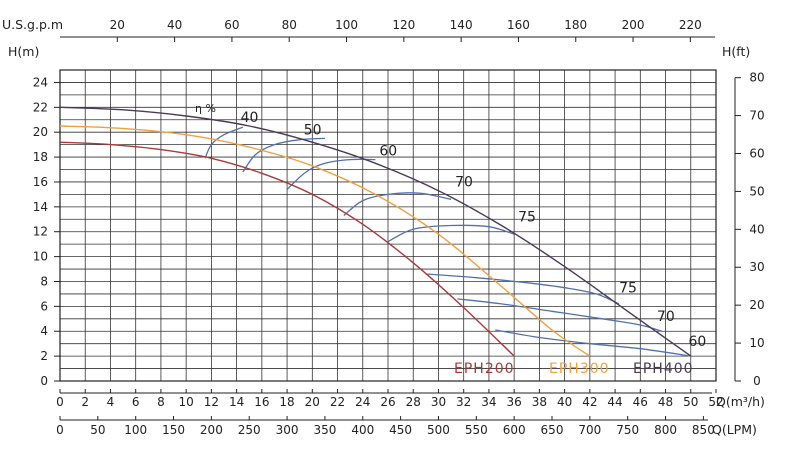 The image size is (795, 449). What do you see at coordinates (484, 369) in the screenshot?
I see `legend-eph200: EPH200` at bounding box center [484, 369].